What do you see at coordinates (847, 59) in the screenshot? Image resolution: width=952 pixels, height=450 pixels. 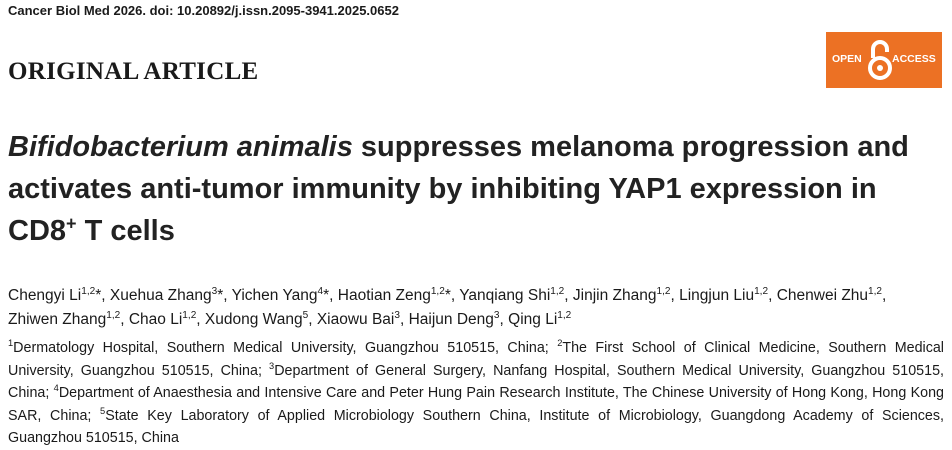 I see `badge-left: OPEN` at bounding box center [847, 59].